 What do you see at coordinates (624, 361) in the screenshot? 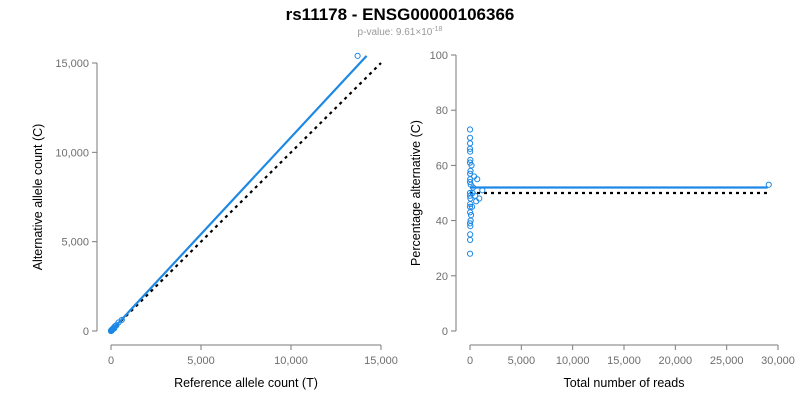
I see `right-x-tick-label: 15,000` at bounding box center [624, 361].